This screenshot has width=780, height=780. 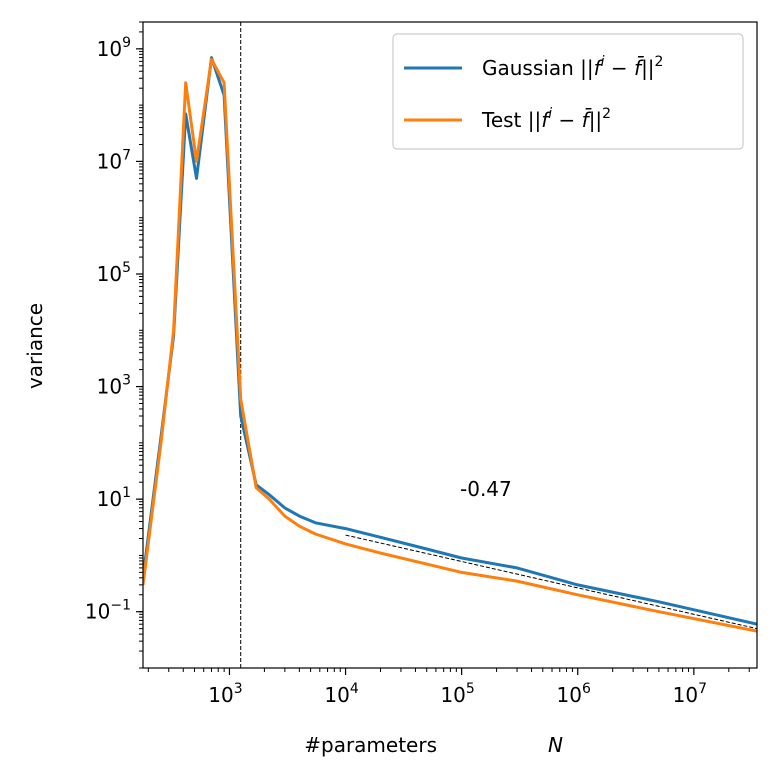 What do you see at coordinates (225, 694) in the screenshot?
I see `x-tick-label: 10³` at bounding box center [225, 694].